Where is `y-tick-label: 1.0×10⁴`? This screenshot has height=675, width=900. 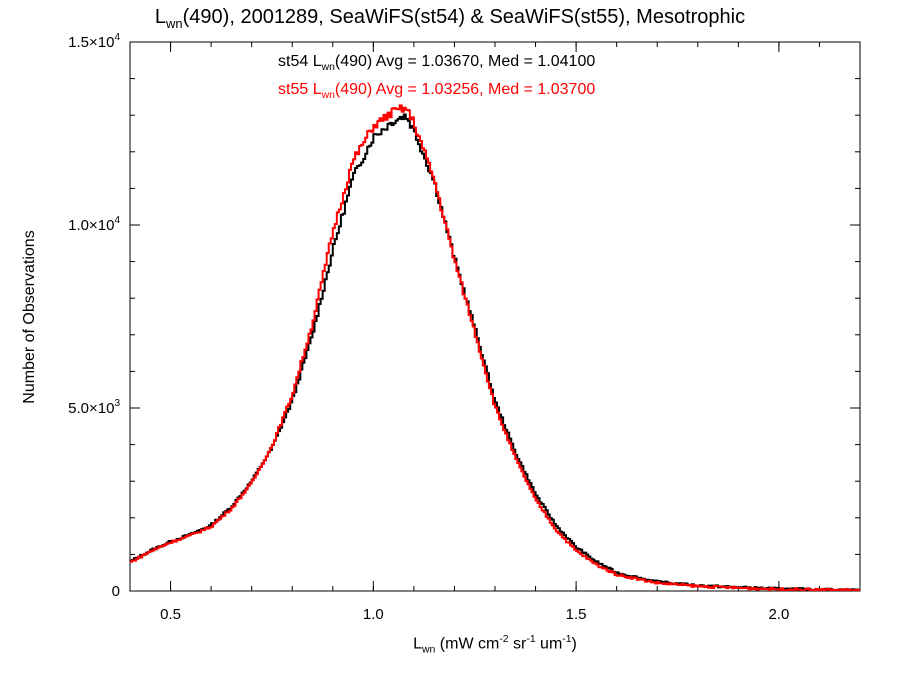 y-tick-label: 1.0×10⁴ is located at coordinates (94, 224).